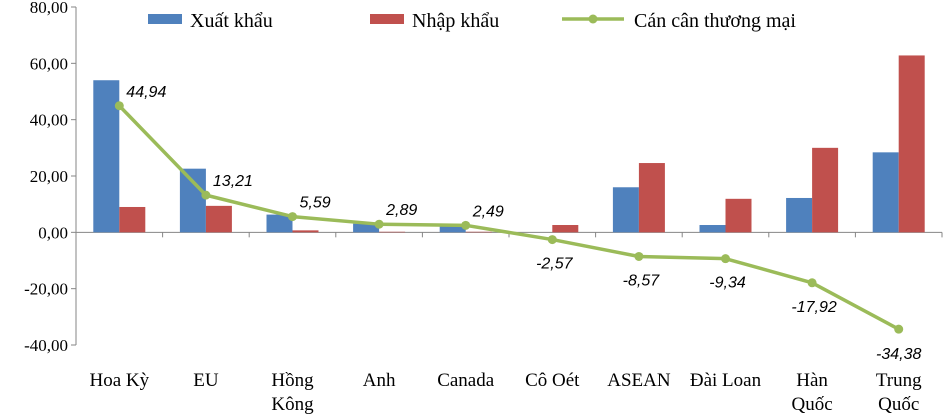 The width and height of the screenshot is (949, 417). Describe the element at coordinates (46, 289) in the screenshot. I see `y-tick-label: -20,00` at that location.